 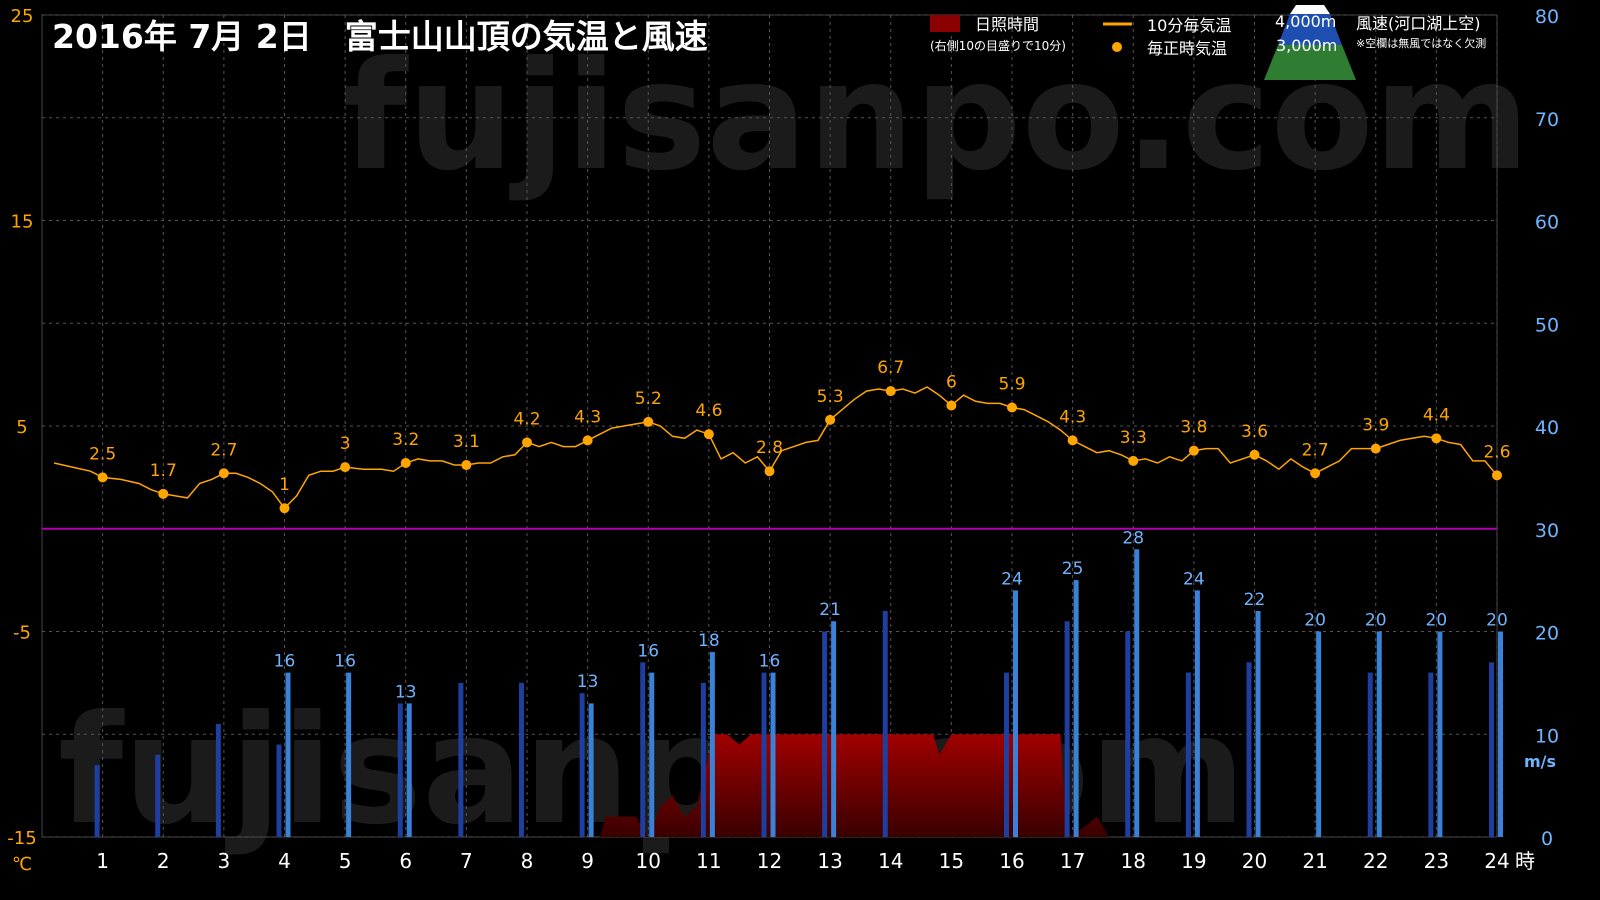 I want to click on temperature-value-label: 5.3, so click(x=830, y=397).